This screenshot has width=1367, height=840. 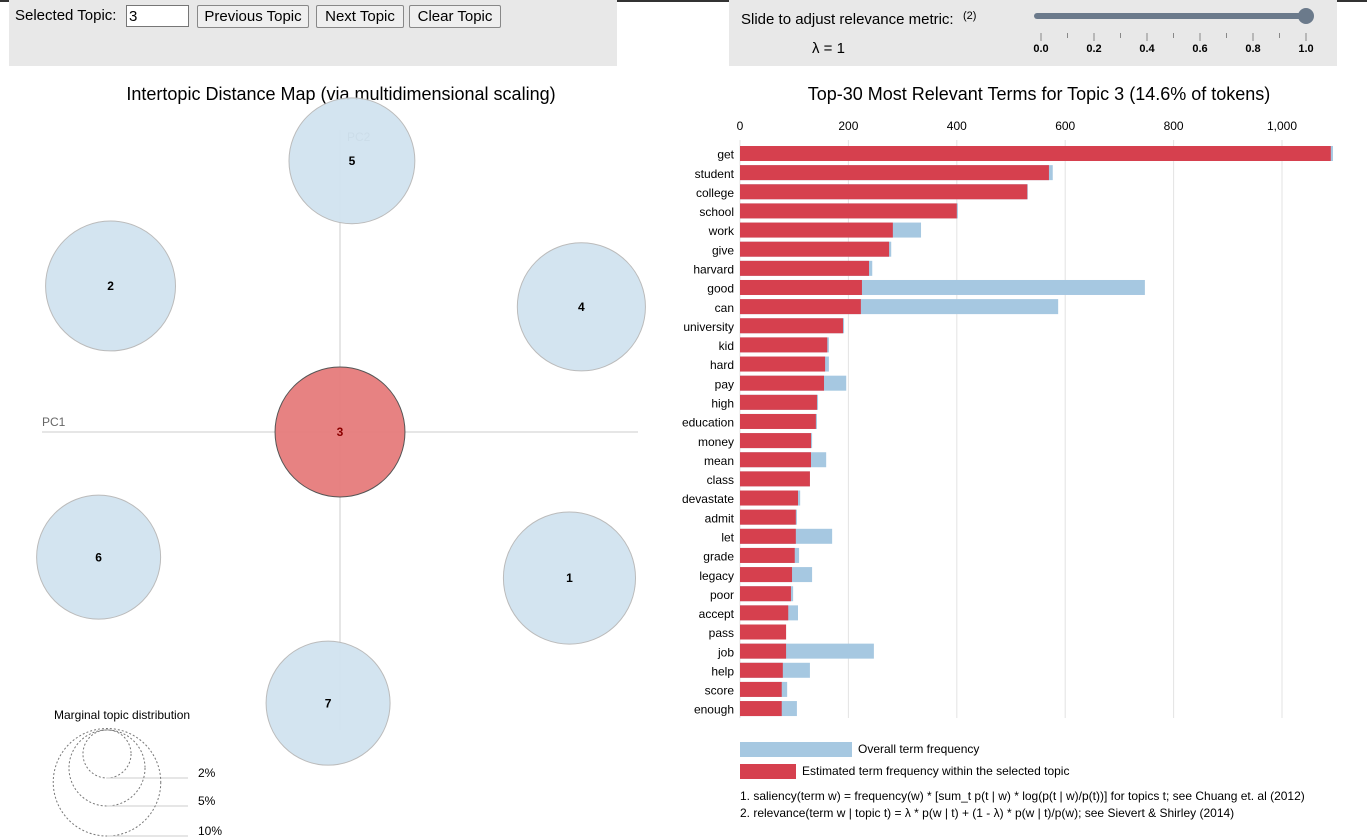 I want to click on term-label: accept, so click(x=717, y=614).